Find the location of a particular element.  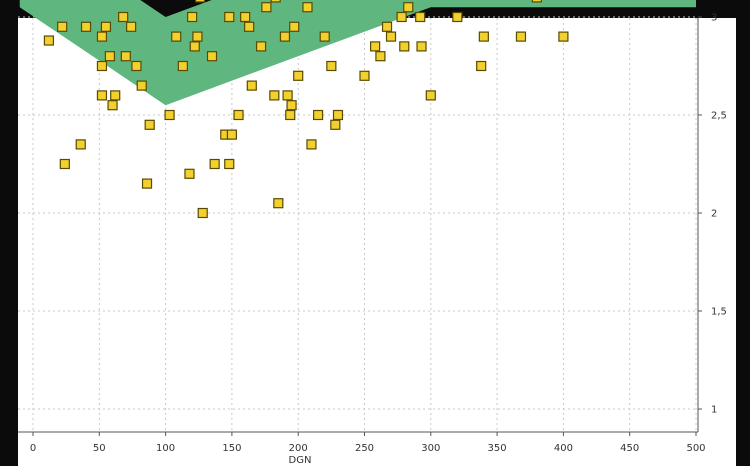

y-tick-label: 2 is located at coordinates (714, 214).